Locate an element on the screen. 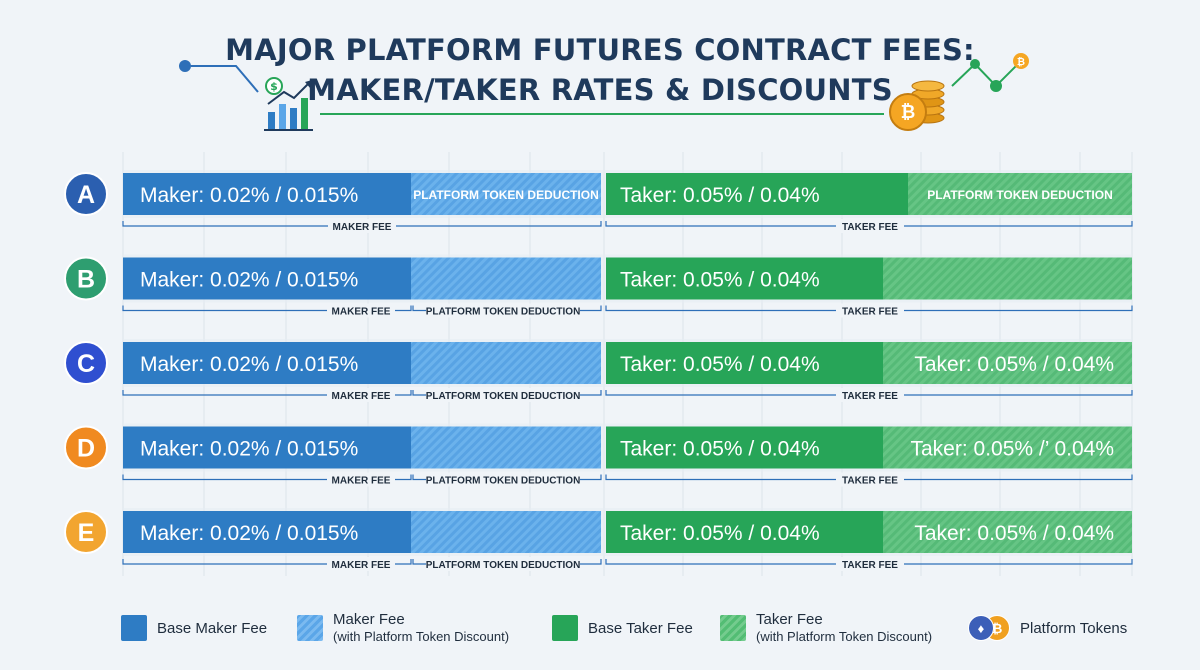 The width and height of the screenshot is (1200, 670). dollar-coin-icon: $ is located at coordinates (274, 86).